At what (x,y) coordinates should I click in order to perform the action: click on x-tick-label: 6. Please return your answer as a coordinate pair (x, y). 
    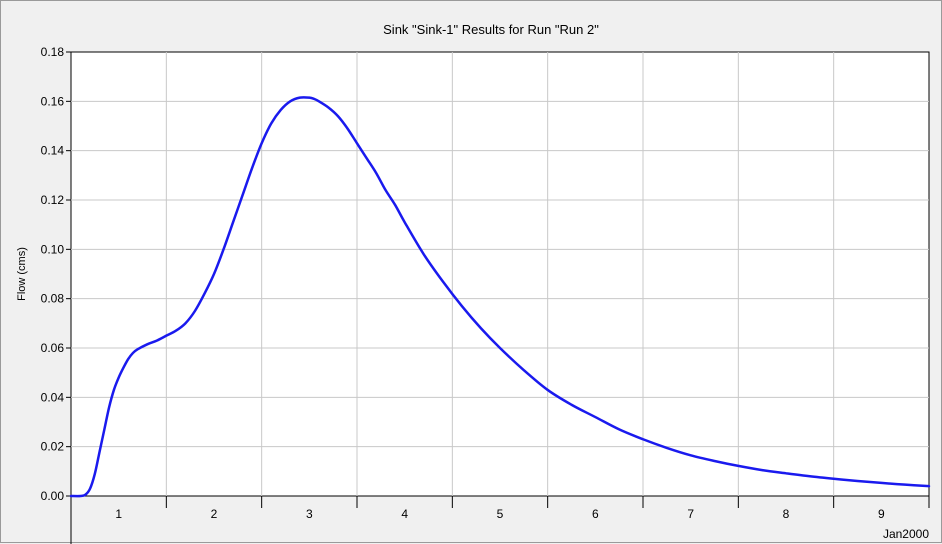
    Looking at the image, I should click on (595, 514).